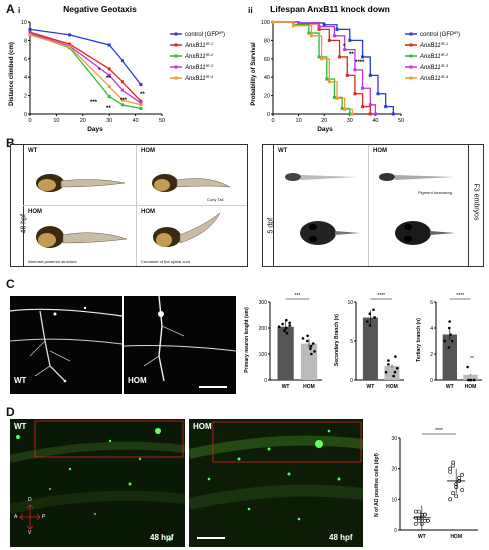  I want to click on embryo-wt, so click(80, 183).